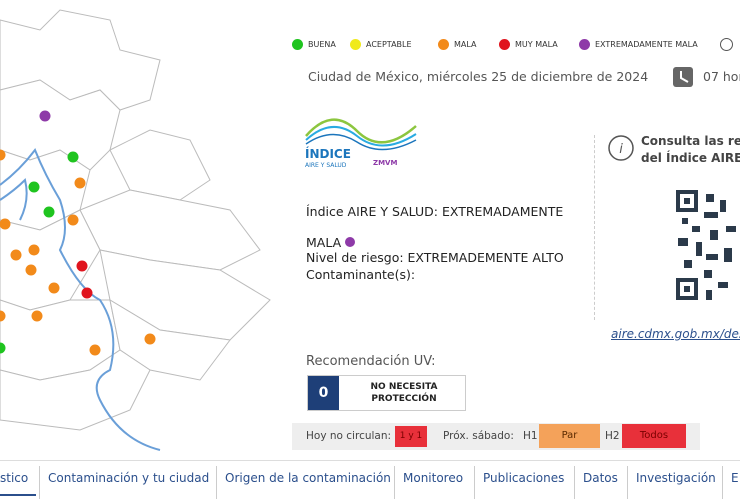  Describe the element at coordinates (683, 77) in the screenshot. I see `clock-icon` at that location.